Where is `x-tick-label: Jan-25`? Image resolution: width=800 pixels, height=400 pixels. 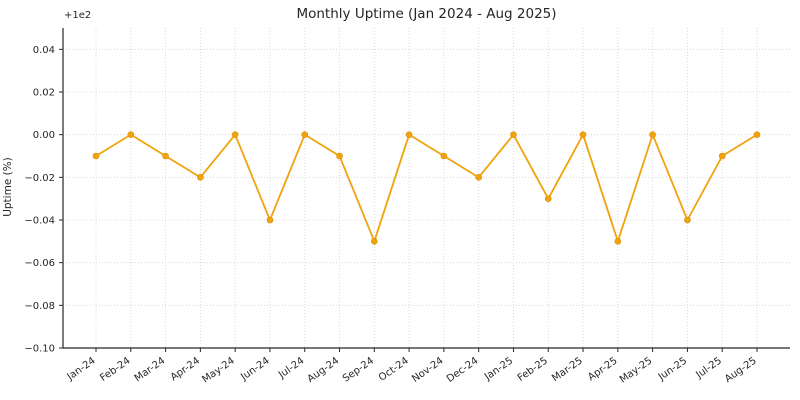 x-tick-label: Jan-25 is located at coordinates (498, 369).